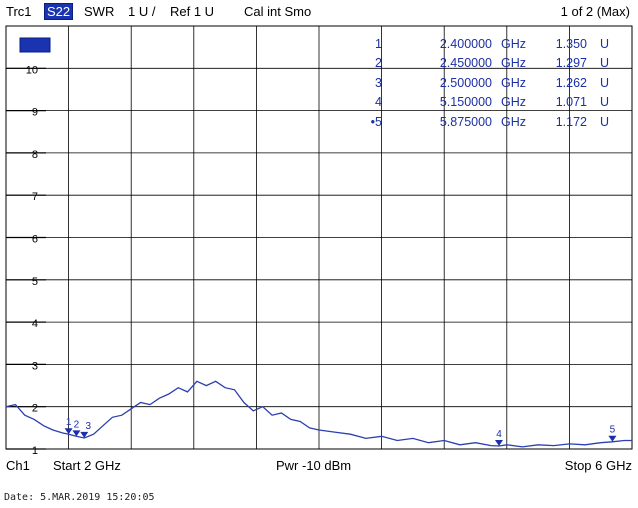  What do you see at coordinates (79, 497) in the screenshot?
I see `timestamp: Date: 5.MAR.2019 15:20:05` at bounding box center [79, 497].